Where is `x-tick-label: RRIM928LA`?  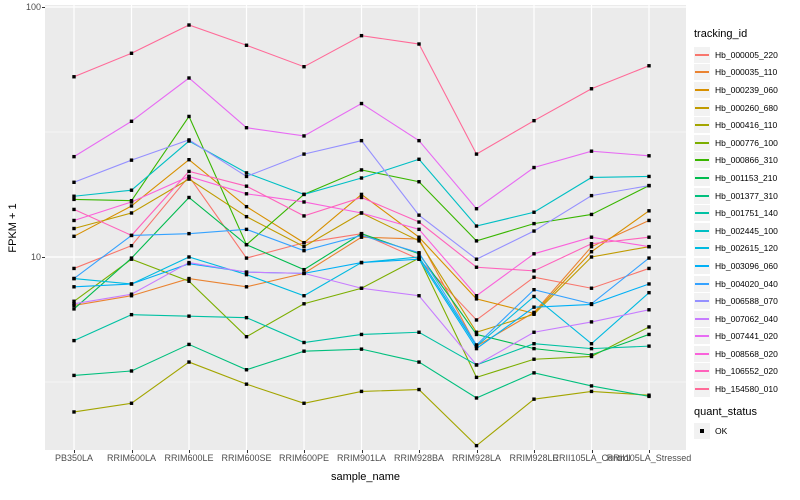
x-tick-label: RRIM928LA is located at coordinates (476, 458).